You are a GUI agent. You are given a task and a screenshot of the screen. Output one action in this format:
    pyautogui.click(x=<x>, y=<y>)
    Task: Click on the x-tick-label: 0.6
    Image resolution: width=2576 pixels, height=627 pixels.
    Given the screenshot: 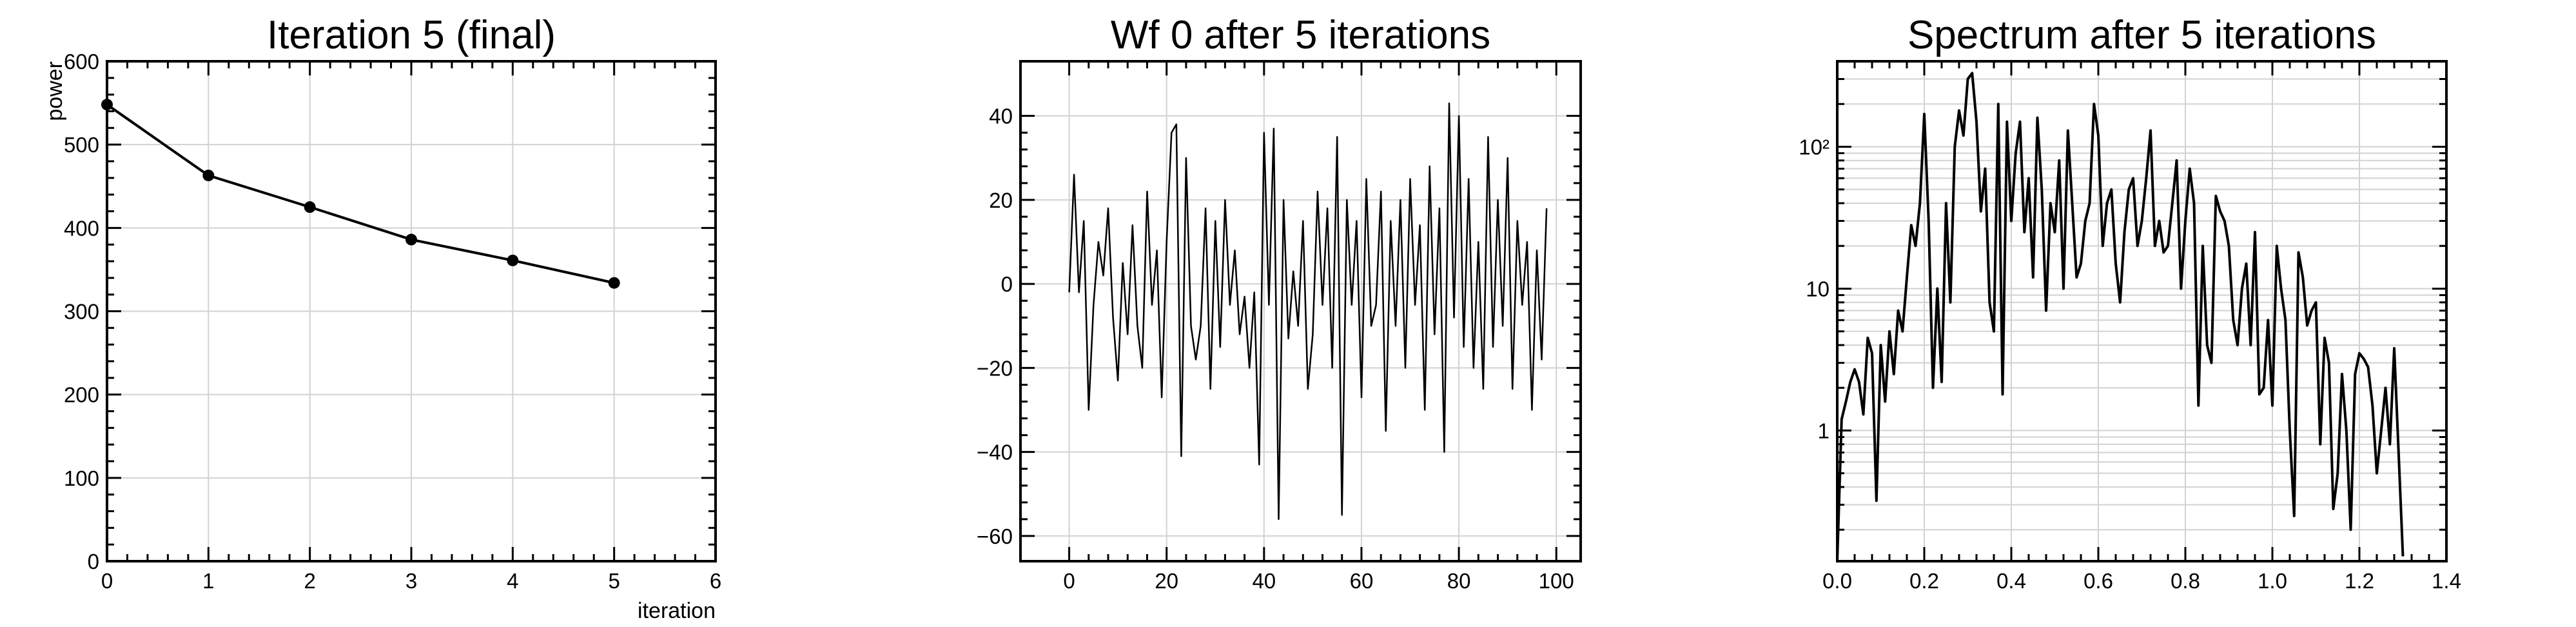 What is the action you would take?
    pyautogui.click(x=2098, y=581)
    